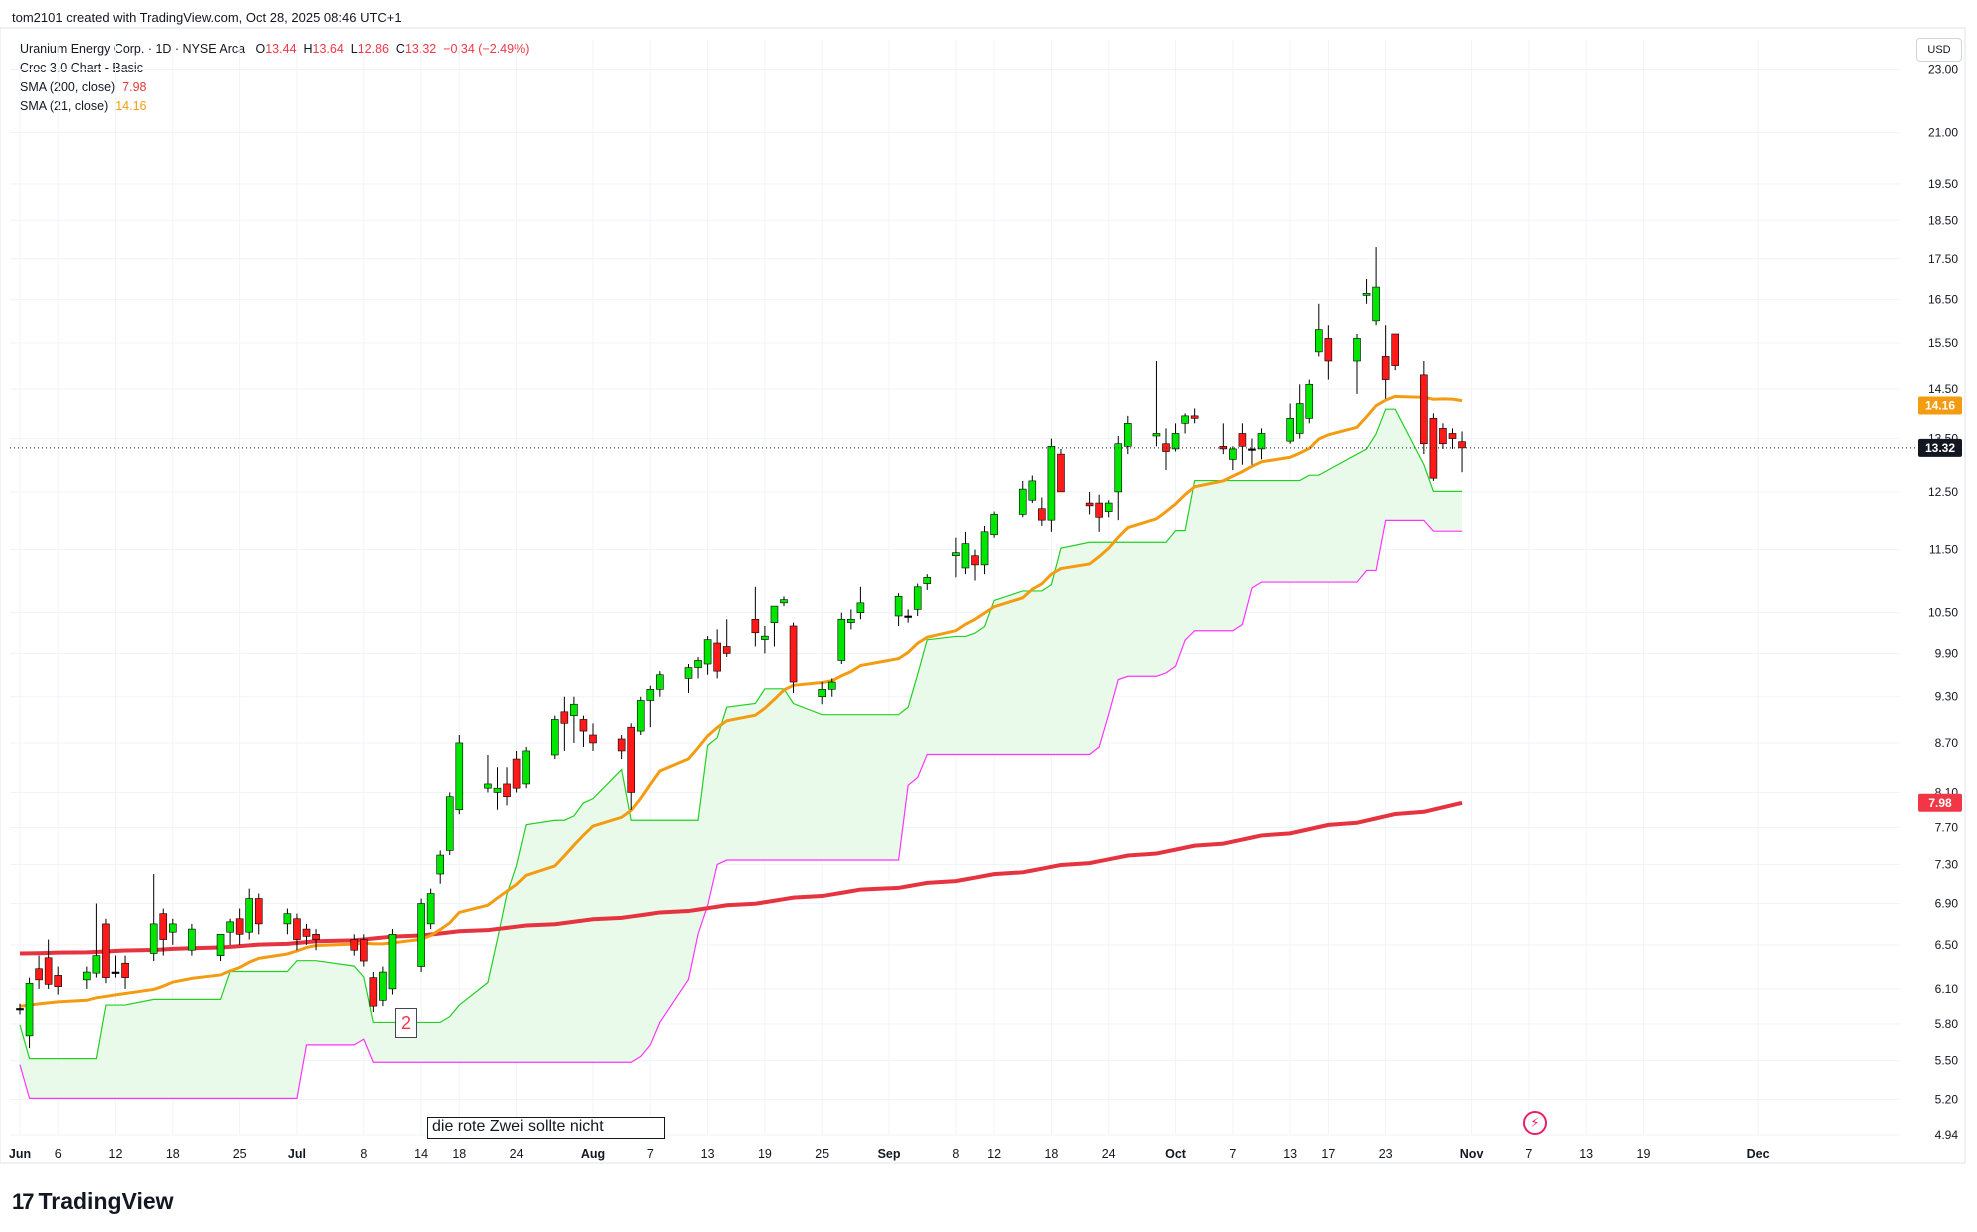 Image resolution: width=1977 pixels, height=1232 pixels. What do you see at coordinates (173, 1154) in the screenshot?
I see `x-tick-label: 18` at bounding box center [173, 1154].